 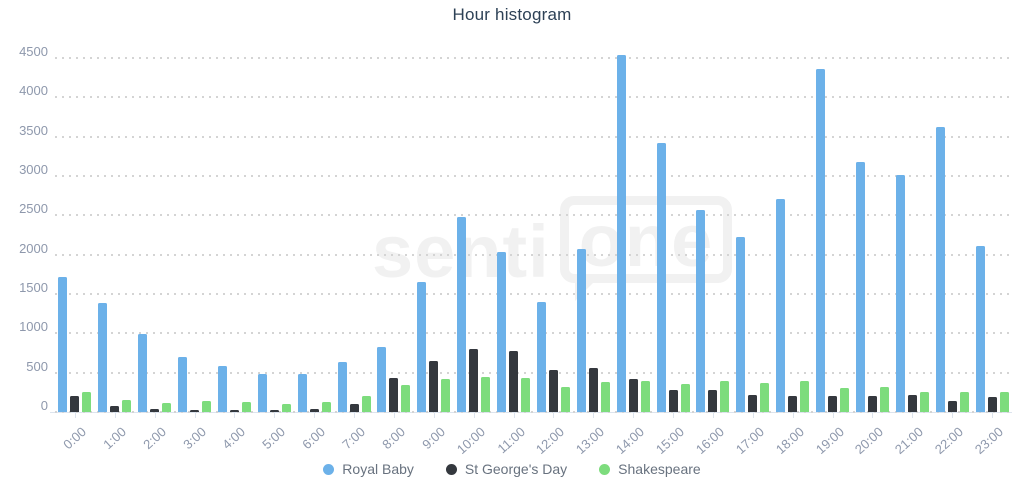 I want to click on bar-royal-baby-14:00, so click(x=621, y=233).